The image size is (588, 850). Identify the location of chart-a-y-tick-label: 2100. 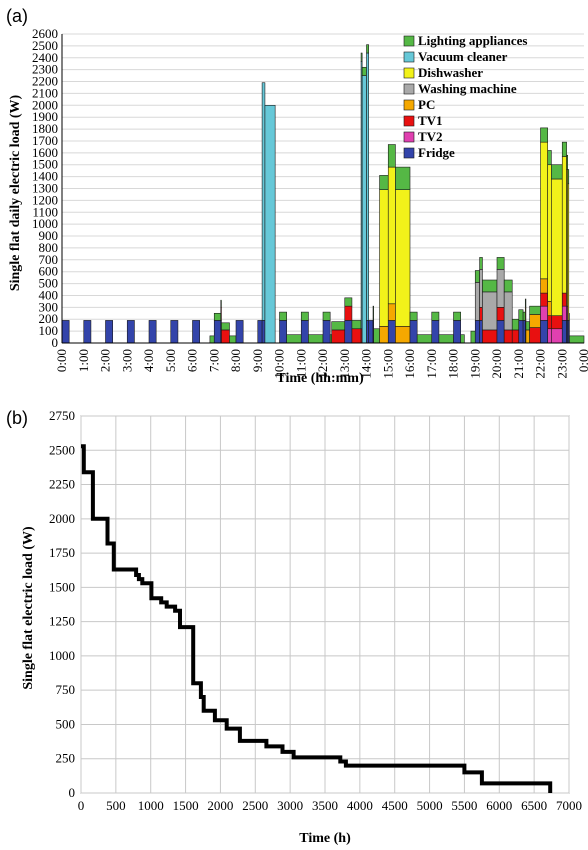
(45, 92).